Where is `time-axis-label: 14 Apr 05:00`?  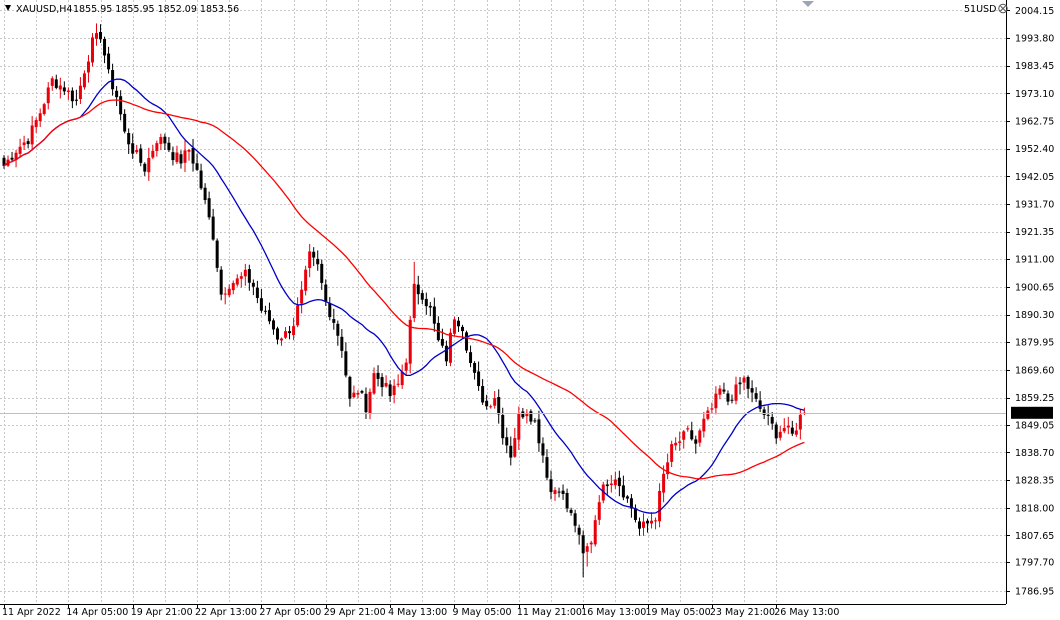 time-axis-label: 14 Apr 05:00 is located at coordinates (97, 612).